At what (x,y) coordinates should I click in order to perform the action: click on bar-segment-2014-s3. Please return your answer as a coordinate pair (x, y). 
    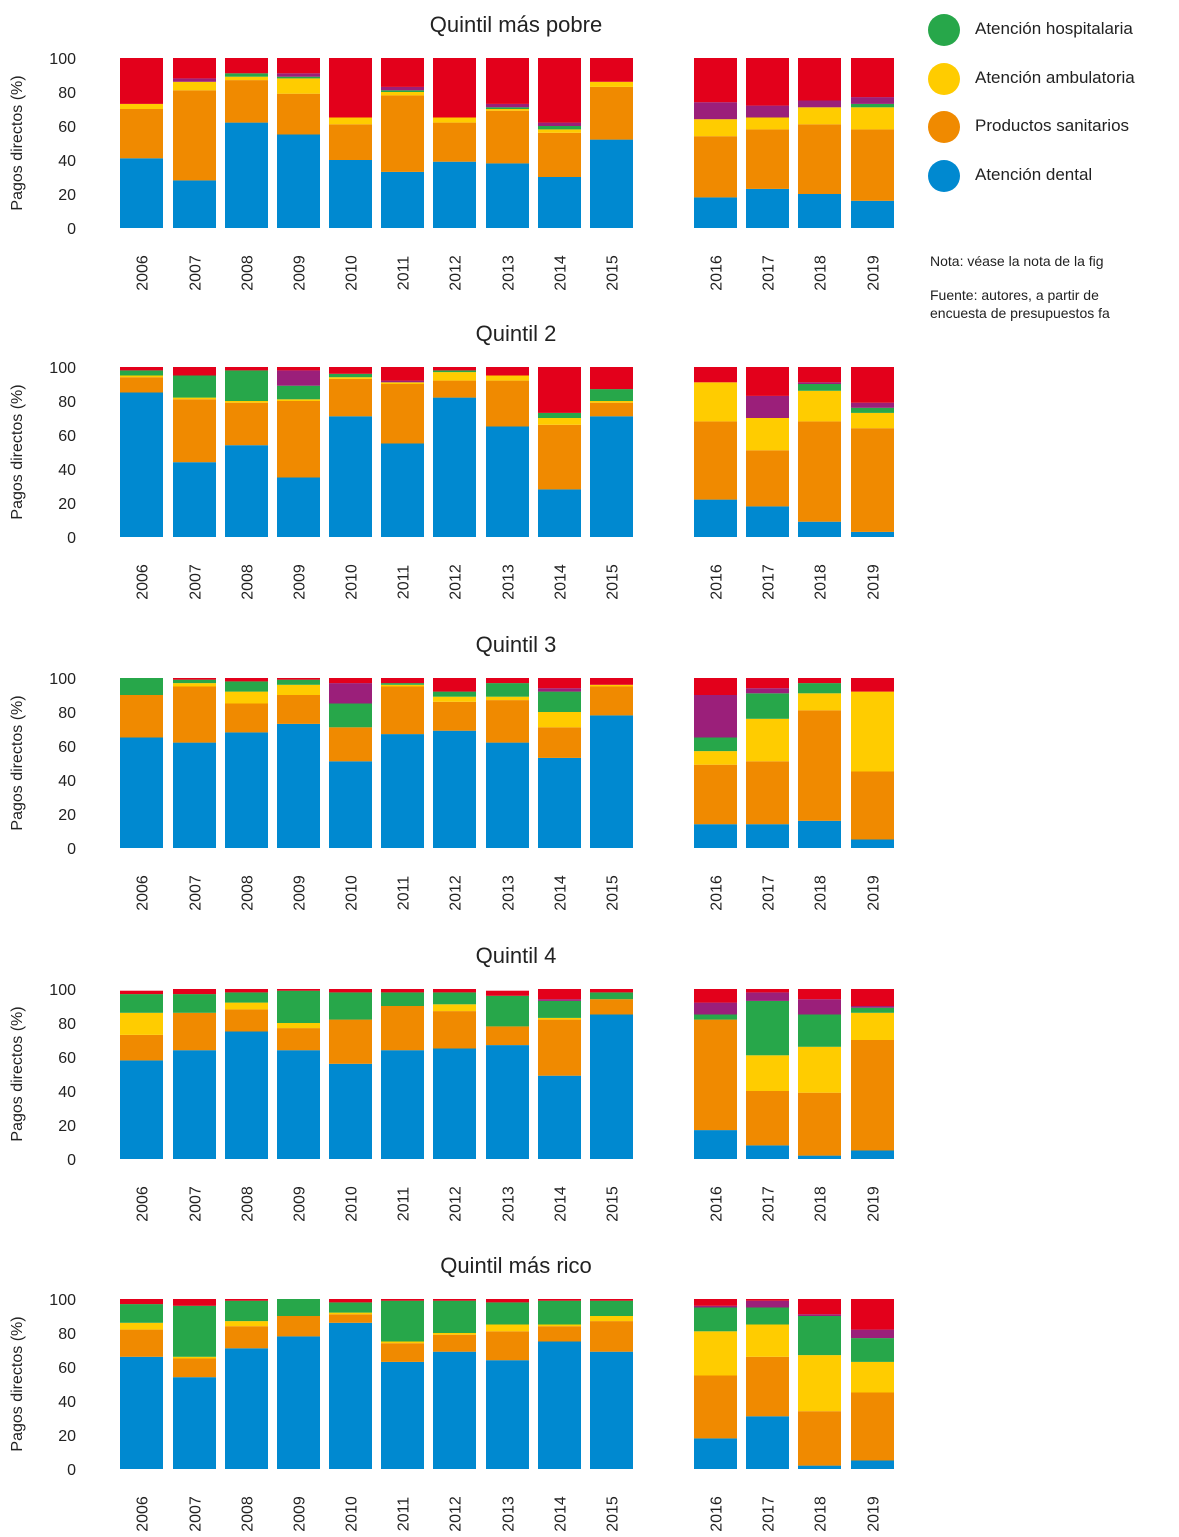
    Looking at the image, I should click on (559, 701).